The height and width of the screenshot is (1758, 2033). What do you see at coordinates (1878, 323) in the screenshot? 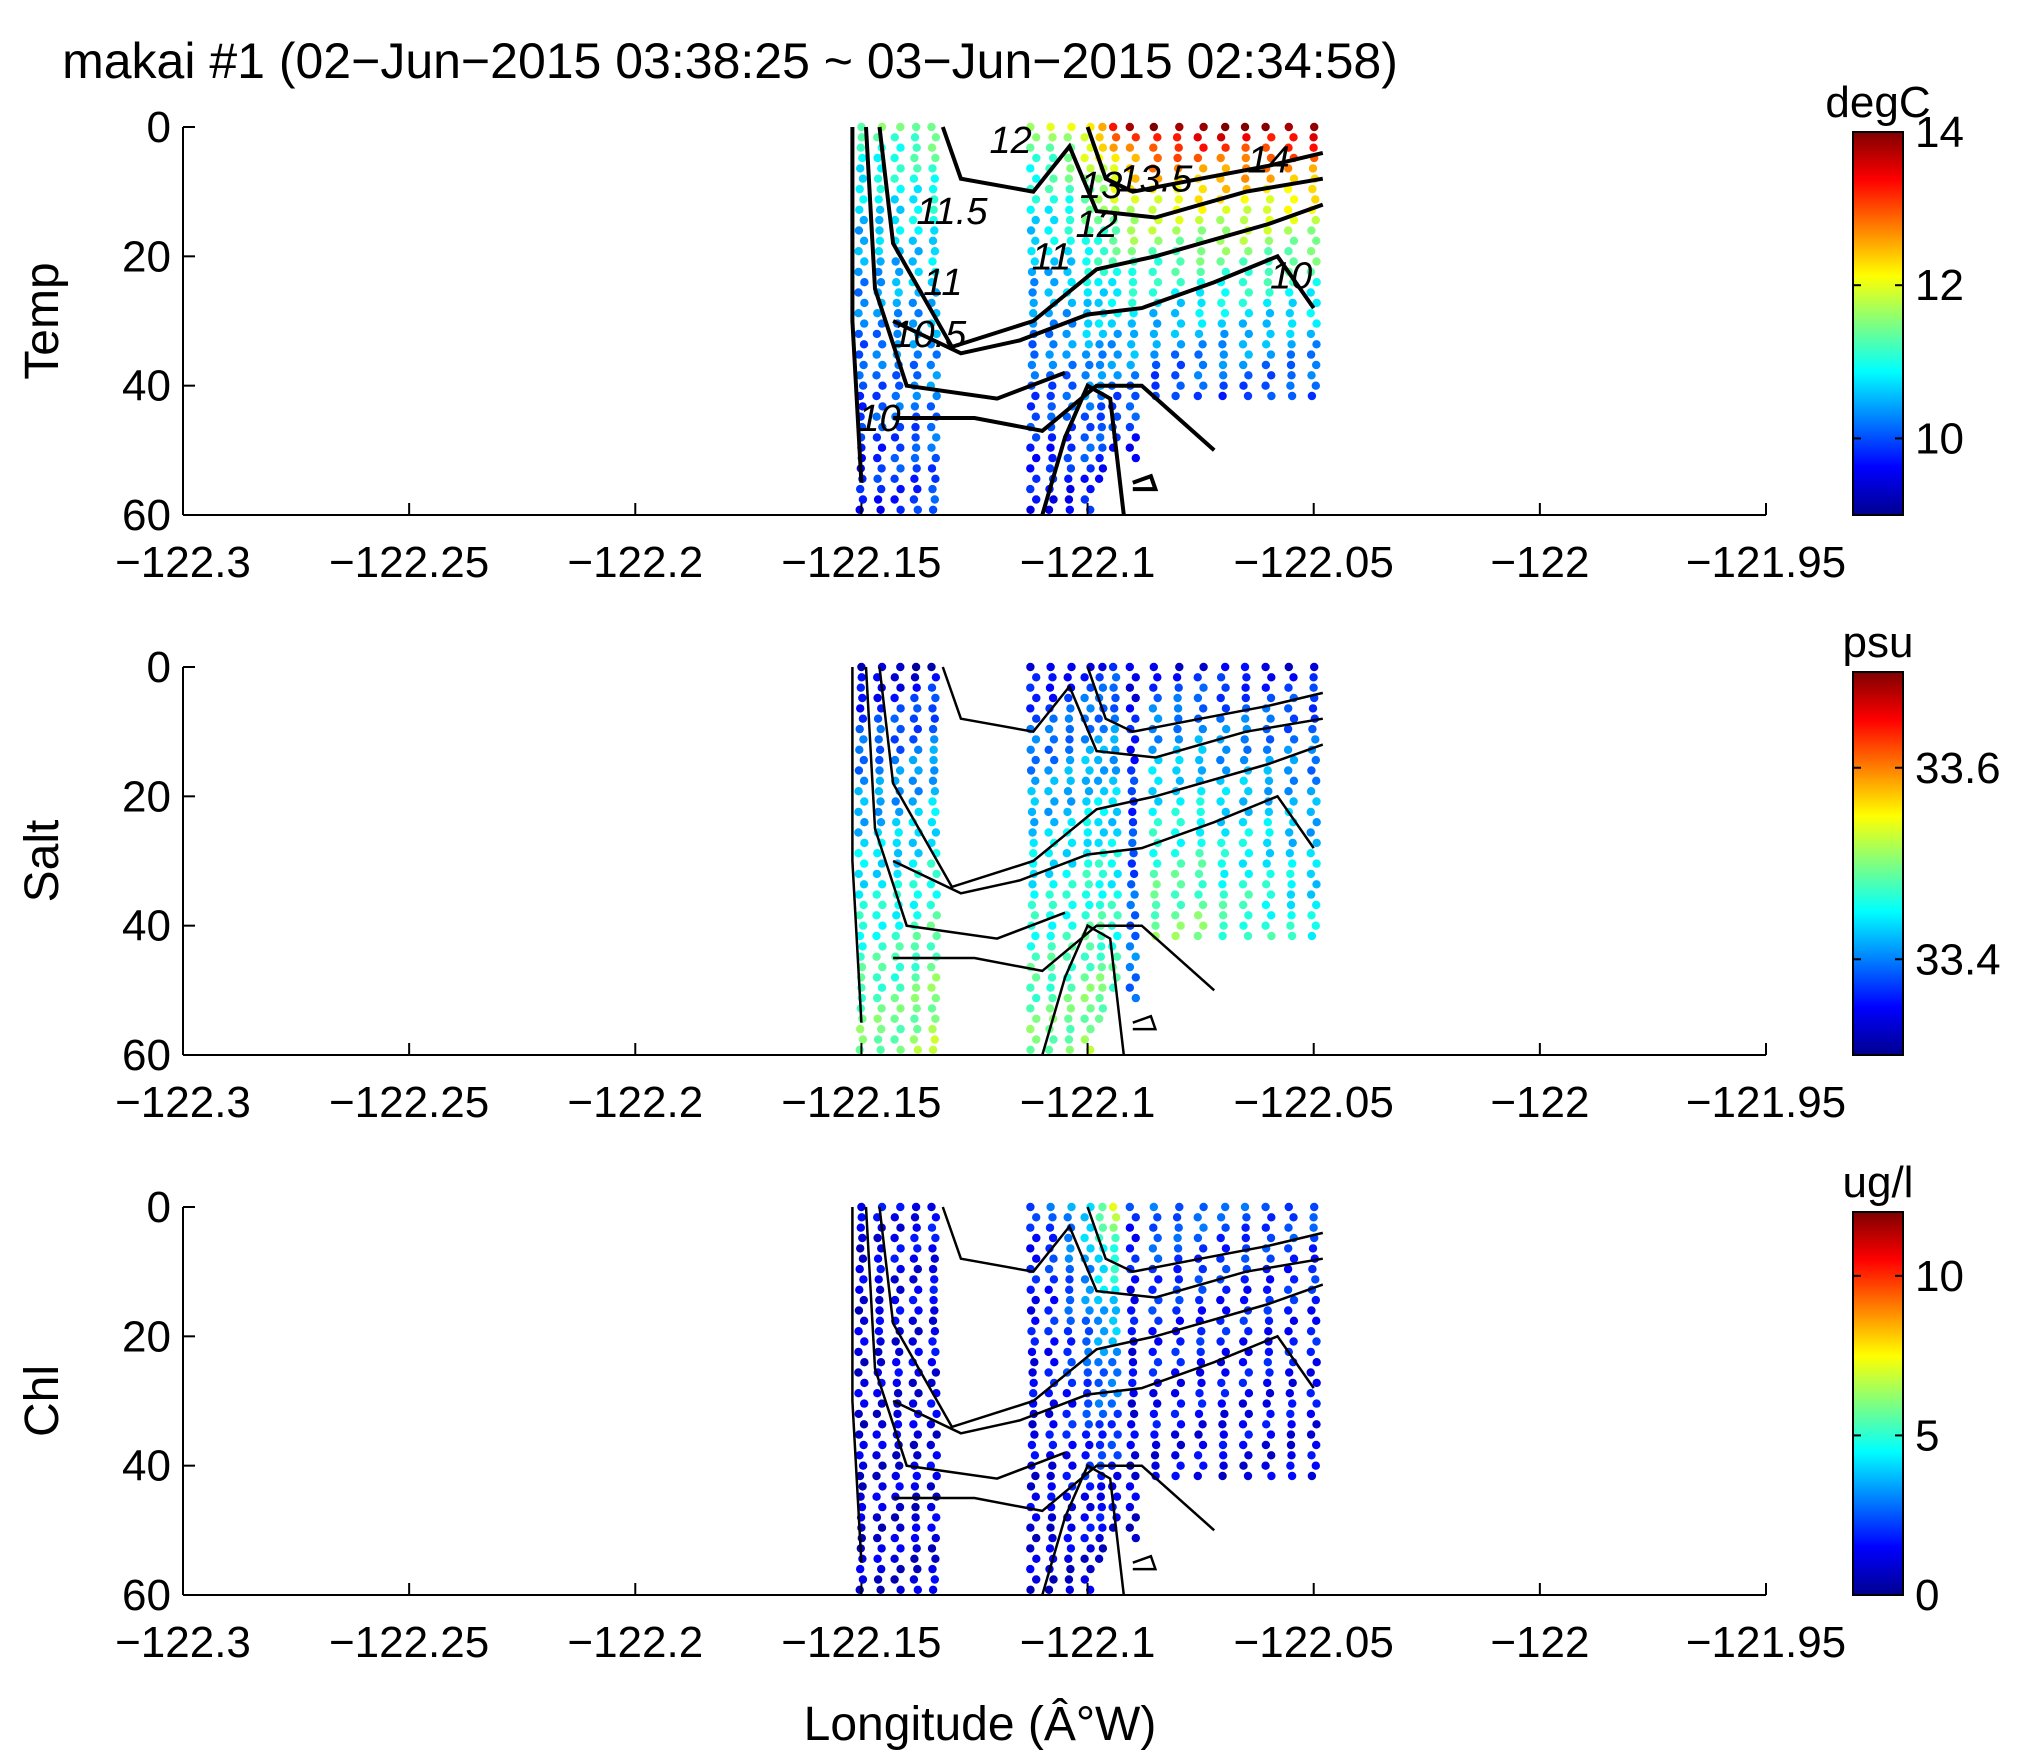
I see `colorbar` at bounding box center [1878, 323].